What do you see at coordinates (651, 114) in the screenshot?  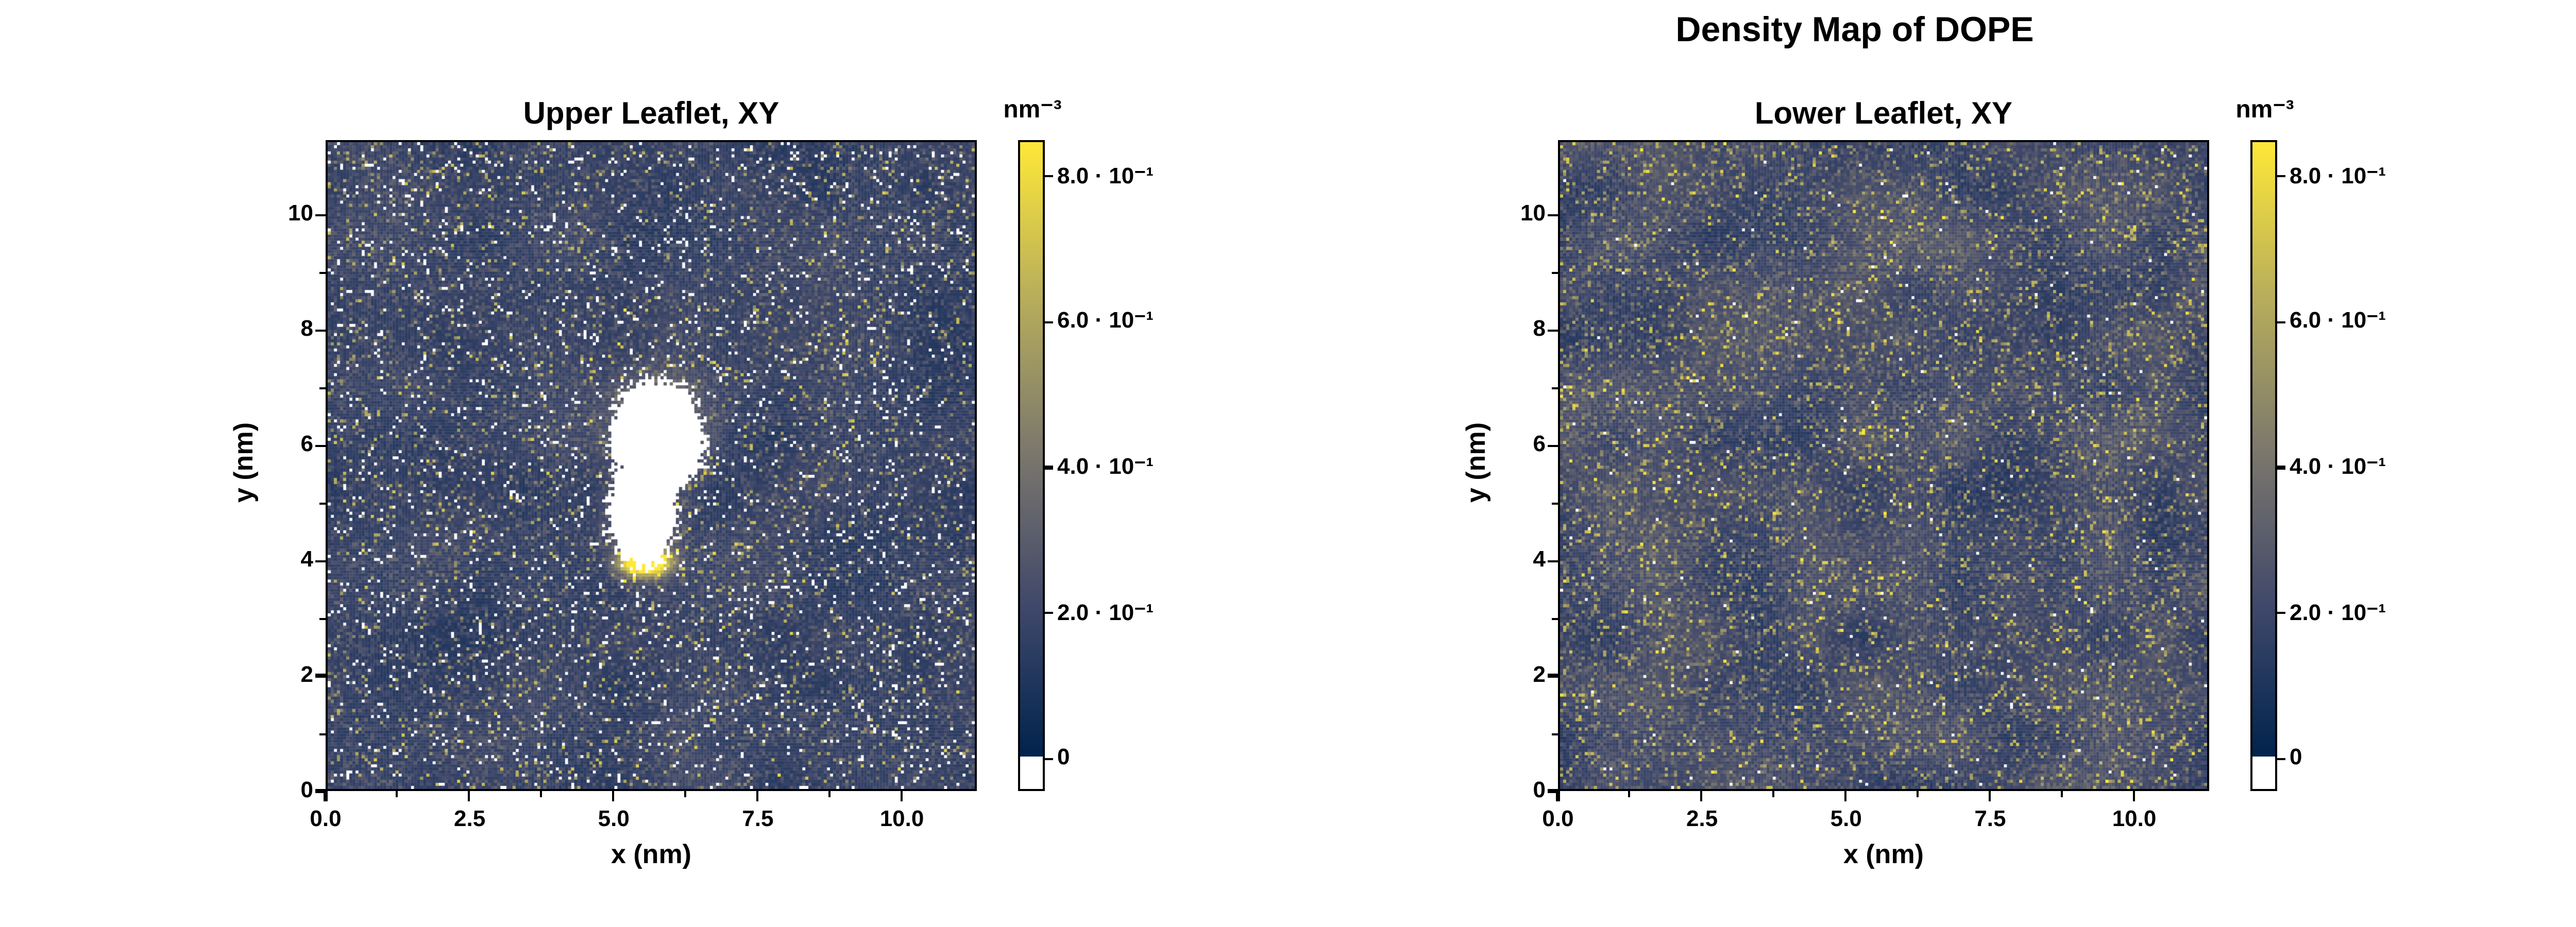 I see `upper-leaflet-title: Upper Leaflet, XY` at bounding box center [651, 114].